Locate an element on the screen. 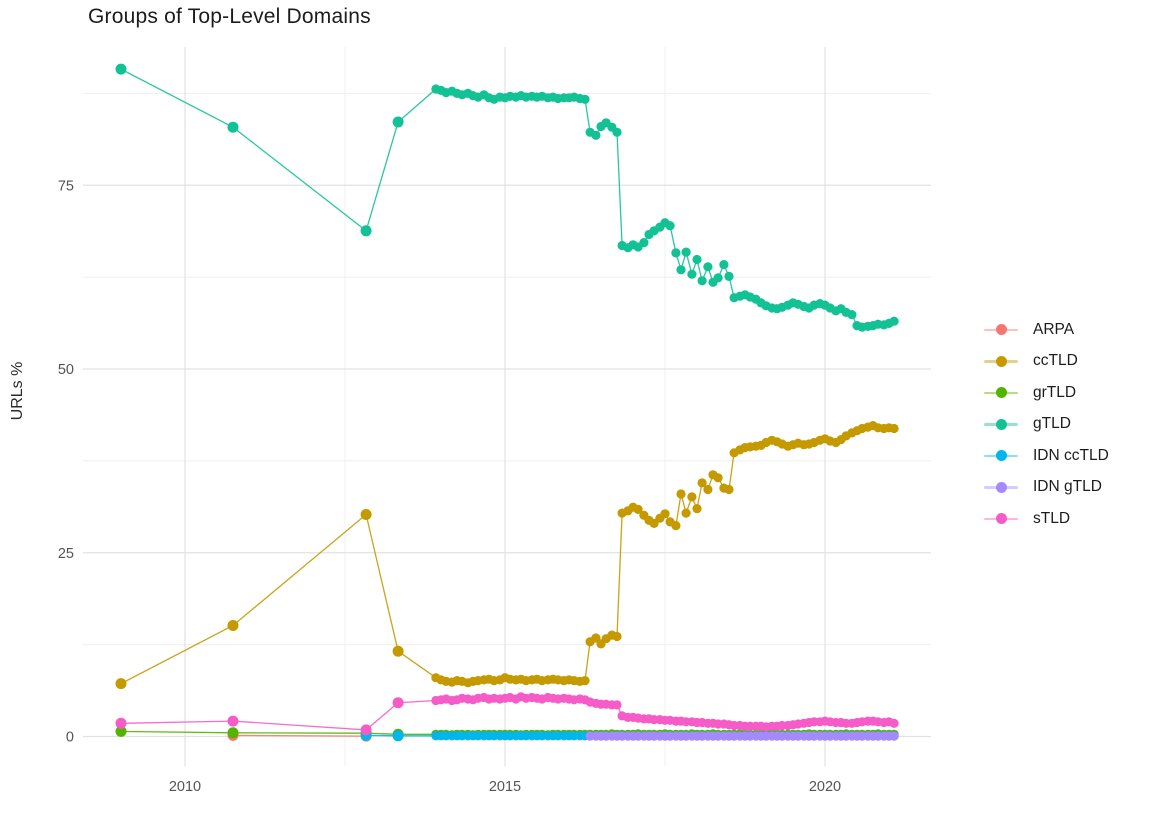  legend-label: sTLD is located at coordinates (1052, 518).